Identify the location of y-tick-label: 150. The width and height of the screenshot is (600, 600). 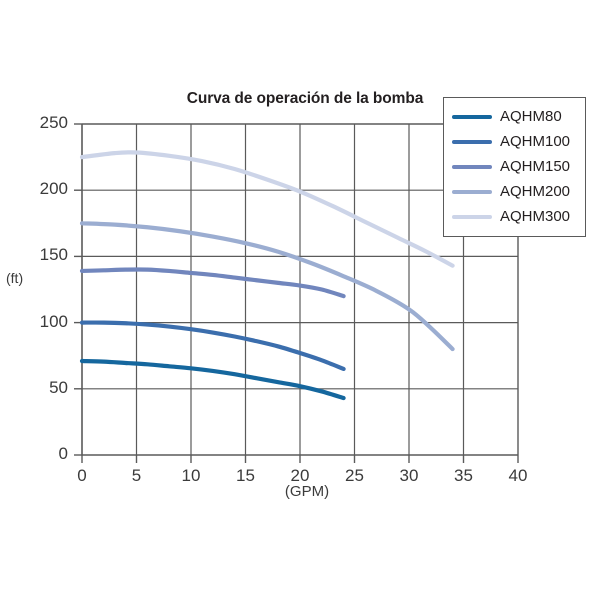
(53, 255).